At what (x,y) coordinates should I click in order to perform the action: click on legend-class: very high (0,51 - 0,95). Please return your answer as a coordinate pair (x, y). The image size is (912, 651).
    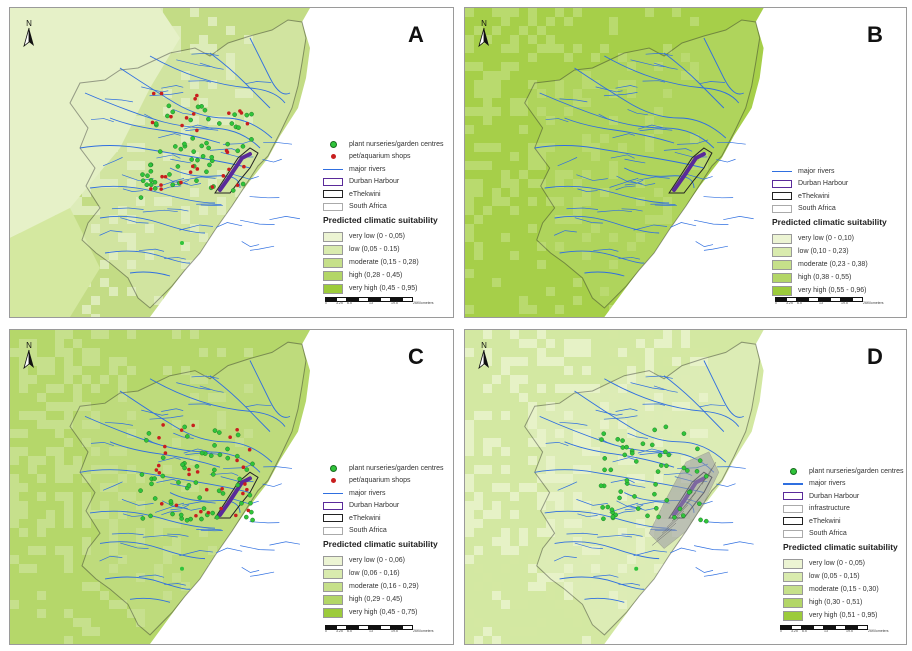
    Looking at the image, I should click on (843, 615).